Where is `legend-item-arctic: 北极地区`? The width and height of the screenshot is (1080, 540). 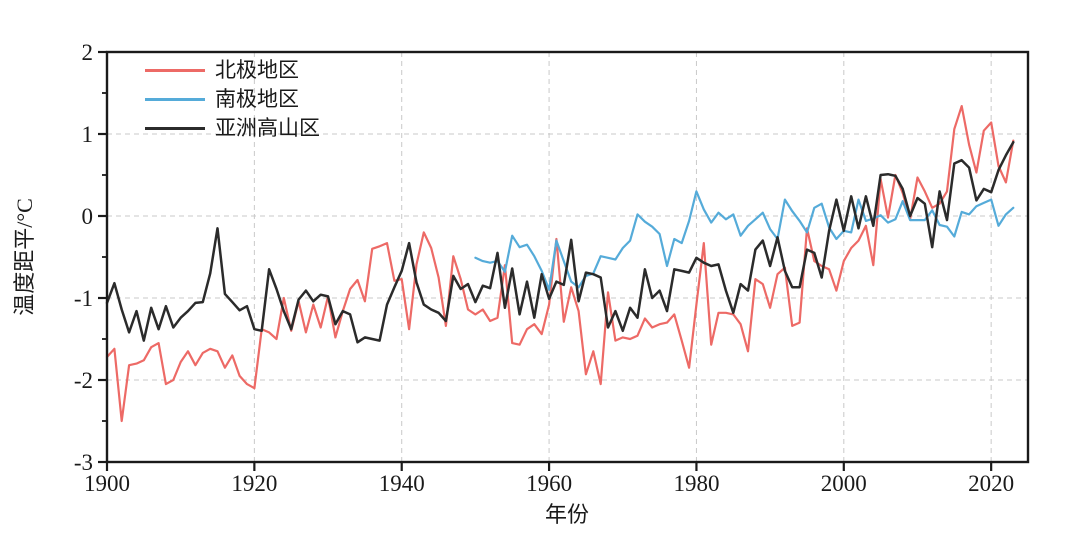 legend-item-arctic: 北极地区 is located at coordinates (232, 70).